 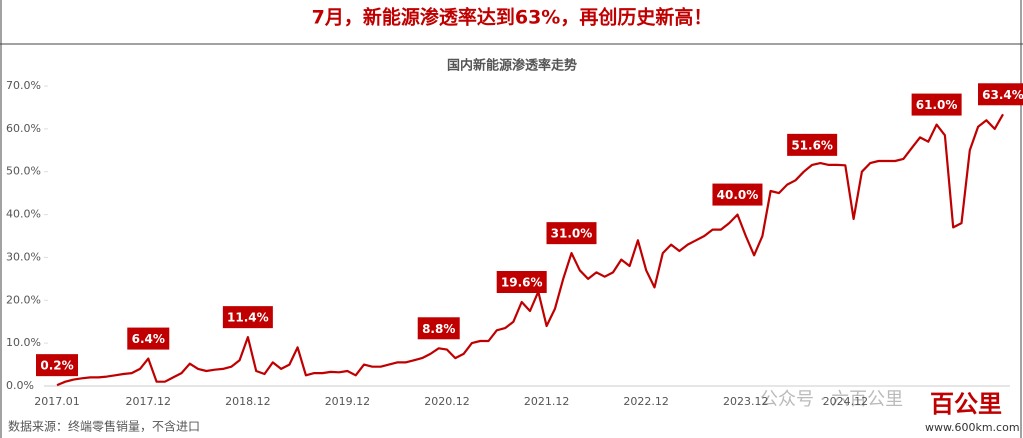 What do you see at coordinates (972, 427) in the screenshot?
I see `watermark-site: www.600km.com` at bounding box center [972, 427].